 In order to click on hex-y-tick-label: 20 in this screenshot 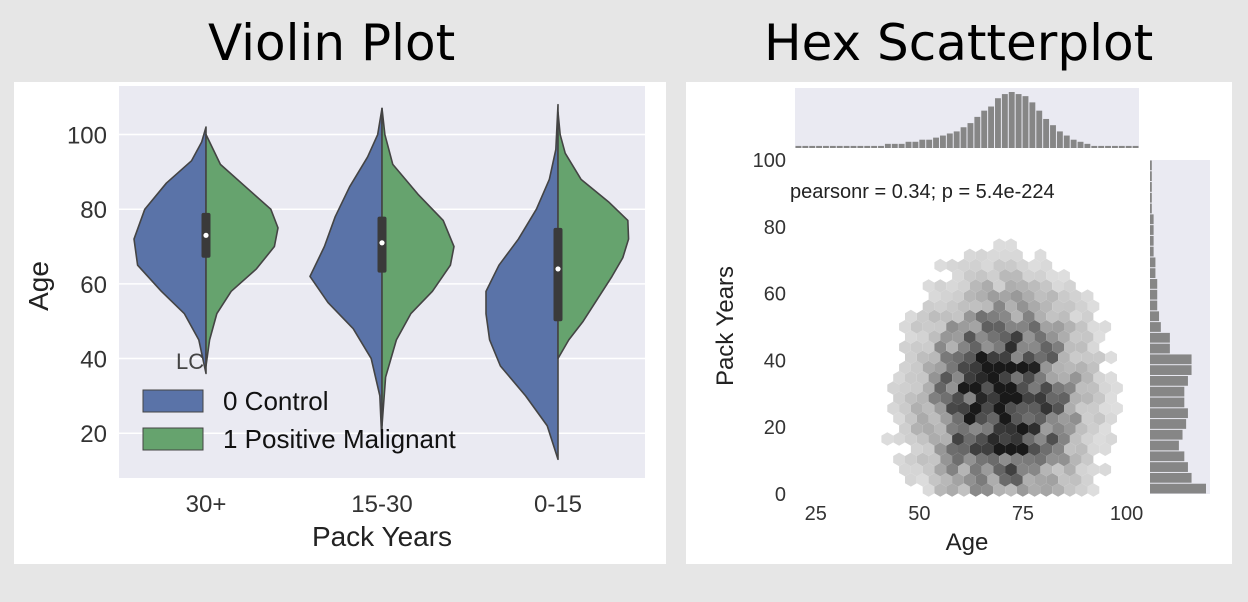, I will do `click(775, 428)`.